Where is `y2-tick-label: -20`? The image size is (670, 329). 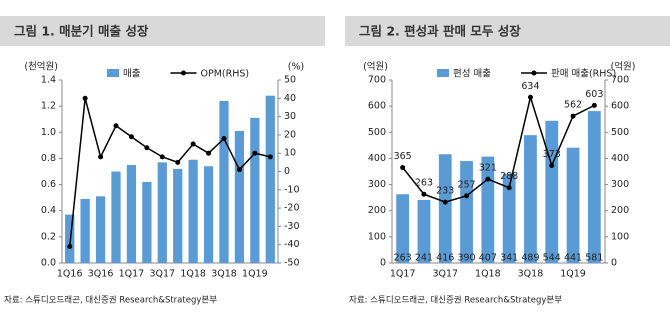 y2-tick-label: -20 is located at coordinates (292, 208).